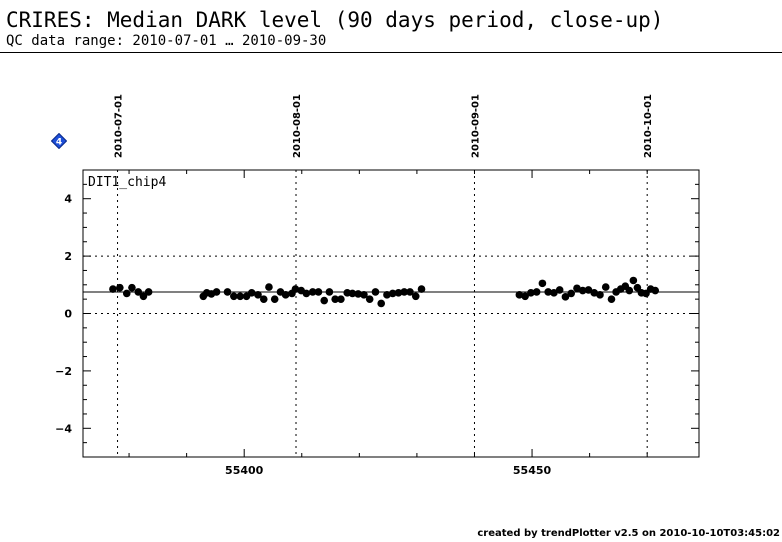 This screenshot has width=782, height=542. I want to click on diamond-marker-label: 4, so click(59, 143).